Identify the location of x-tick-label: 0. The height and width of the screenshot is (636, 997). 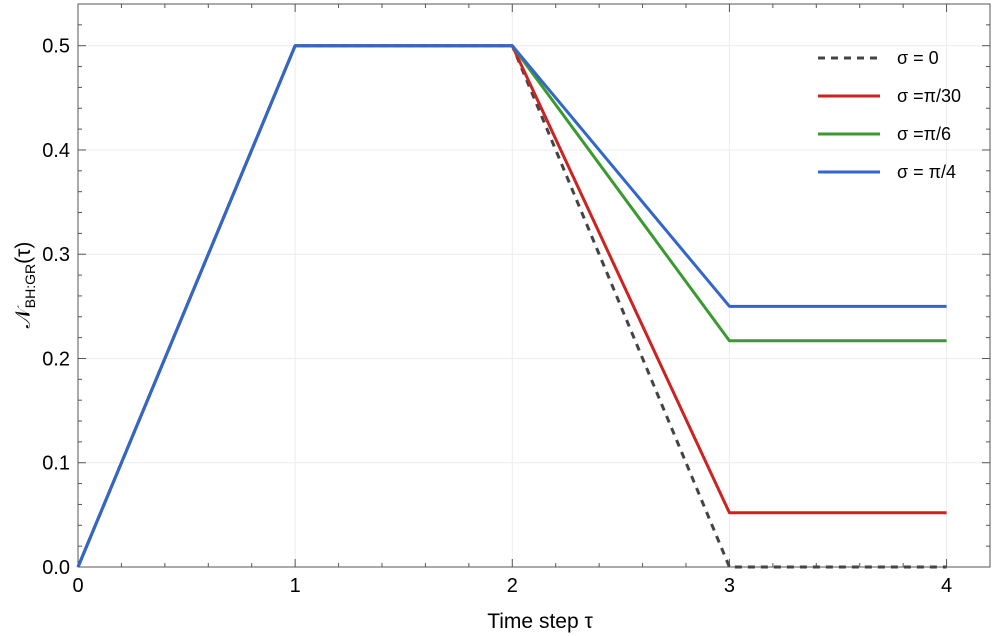
(77, 586).